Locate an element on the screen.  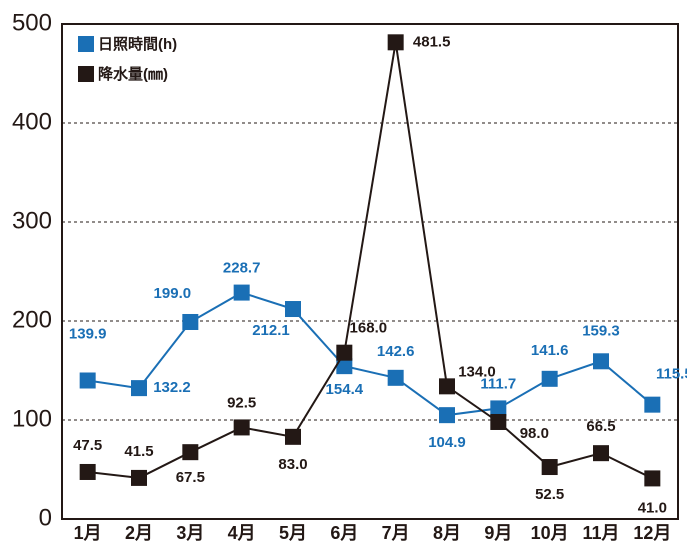
x-tick-label: 4月 is located at coordinates (242, 533).